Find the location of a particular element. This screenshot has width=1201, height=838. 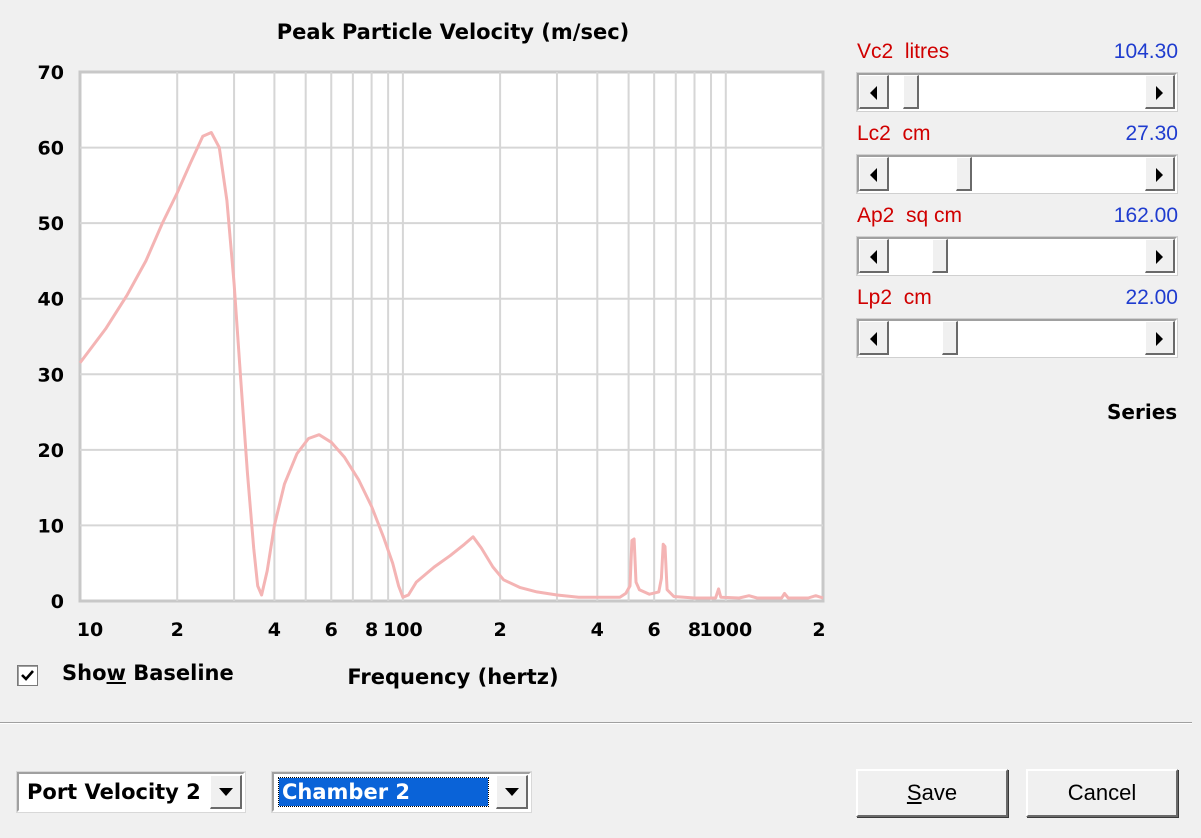

chamber-combo: Chamber 2 is located at coordinates (401, 792).